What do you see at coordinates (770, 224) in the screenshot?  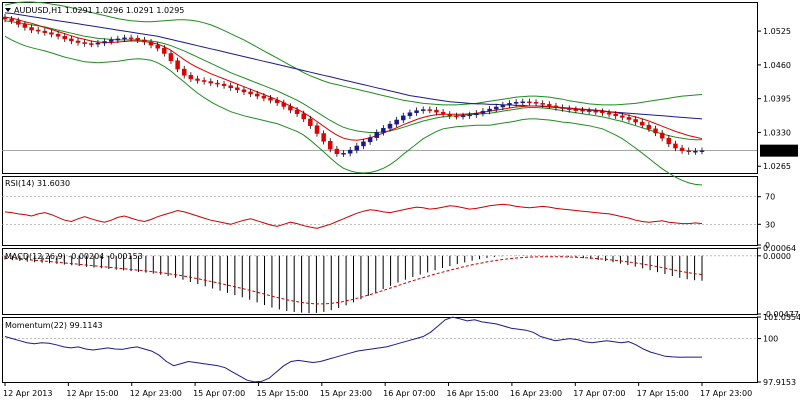 I see `y-tick-label: 30` at bounding box center [770, 224].